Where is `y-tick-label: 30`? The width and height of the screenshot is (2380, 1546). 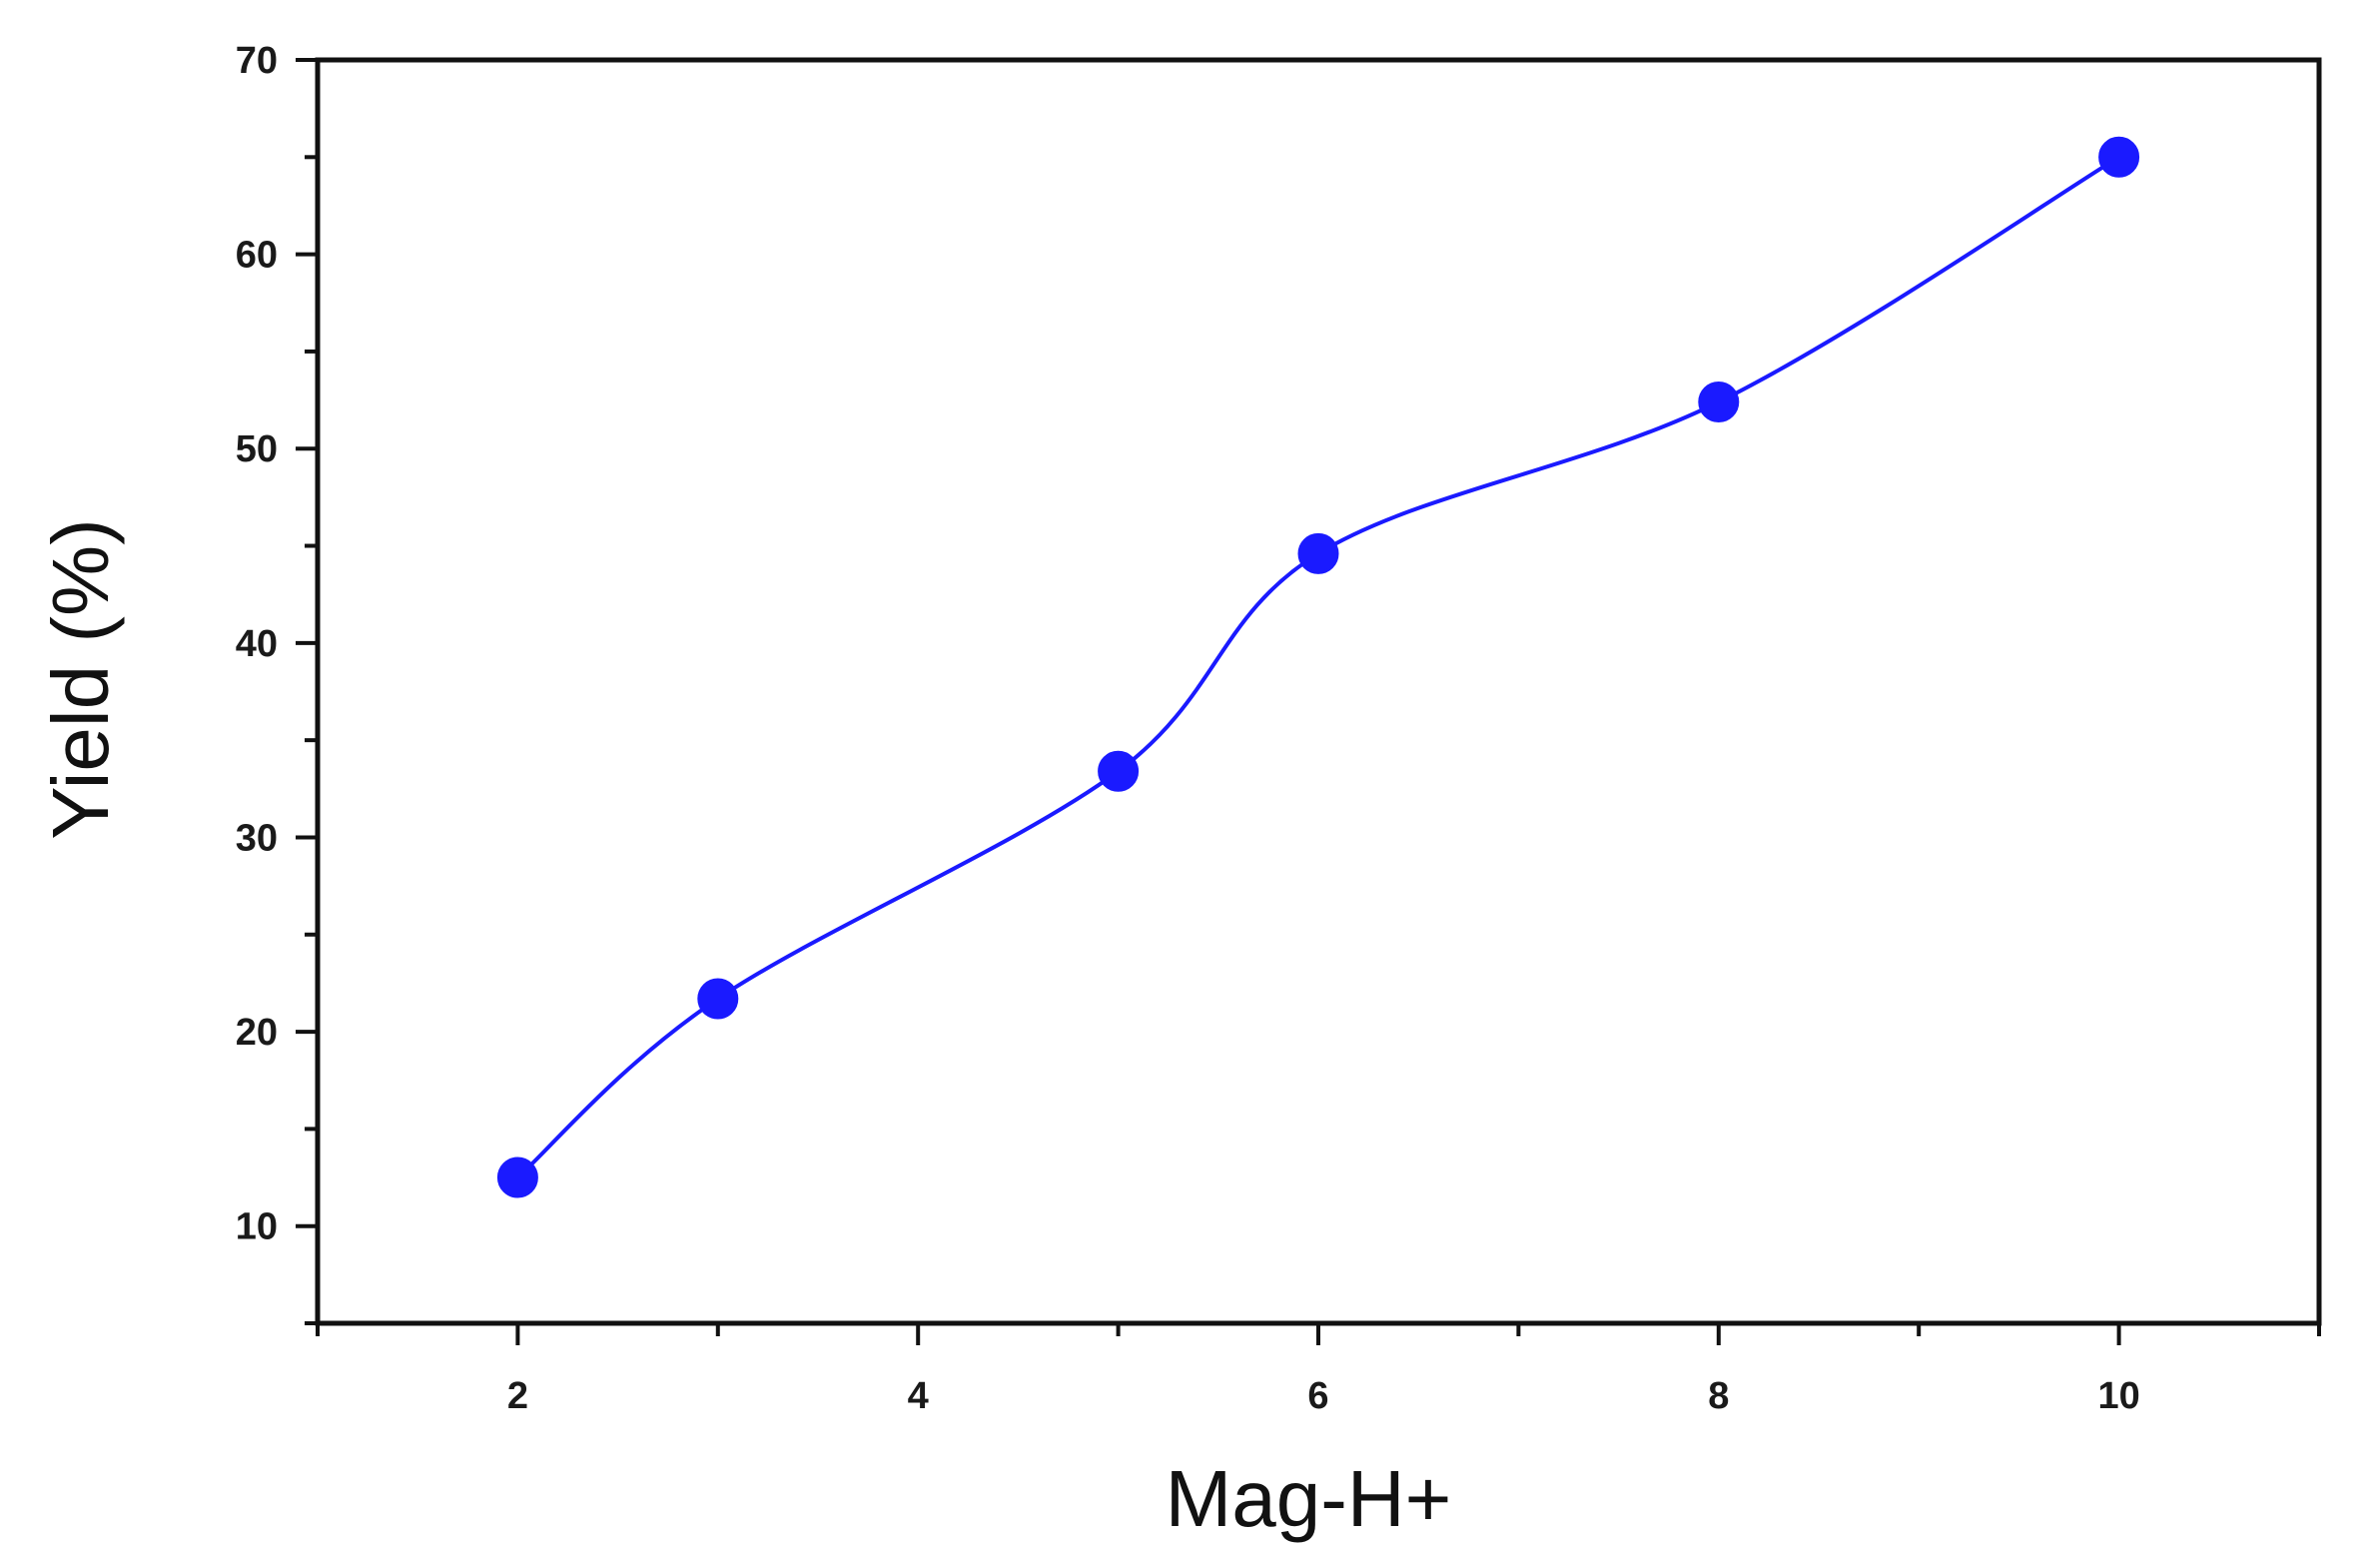 y-tick-label: 30 is located at coordinates (257, 838).